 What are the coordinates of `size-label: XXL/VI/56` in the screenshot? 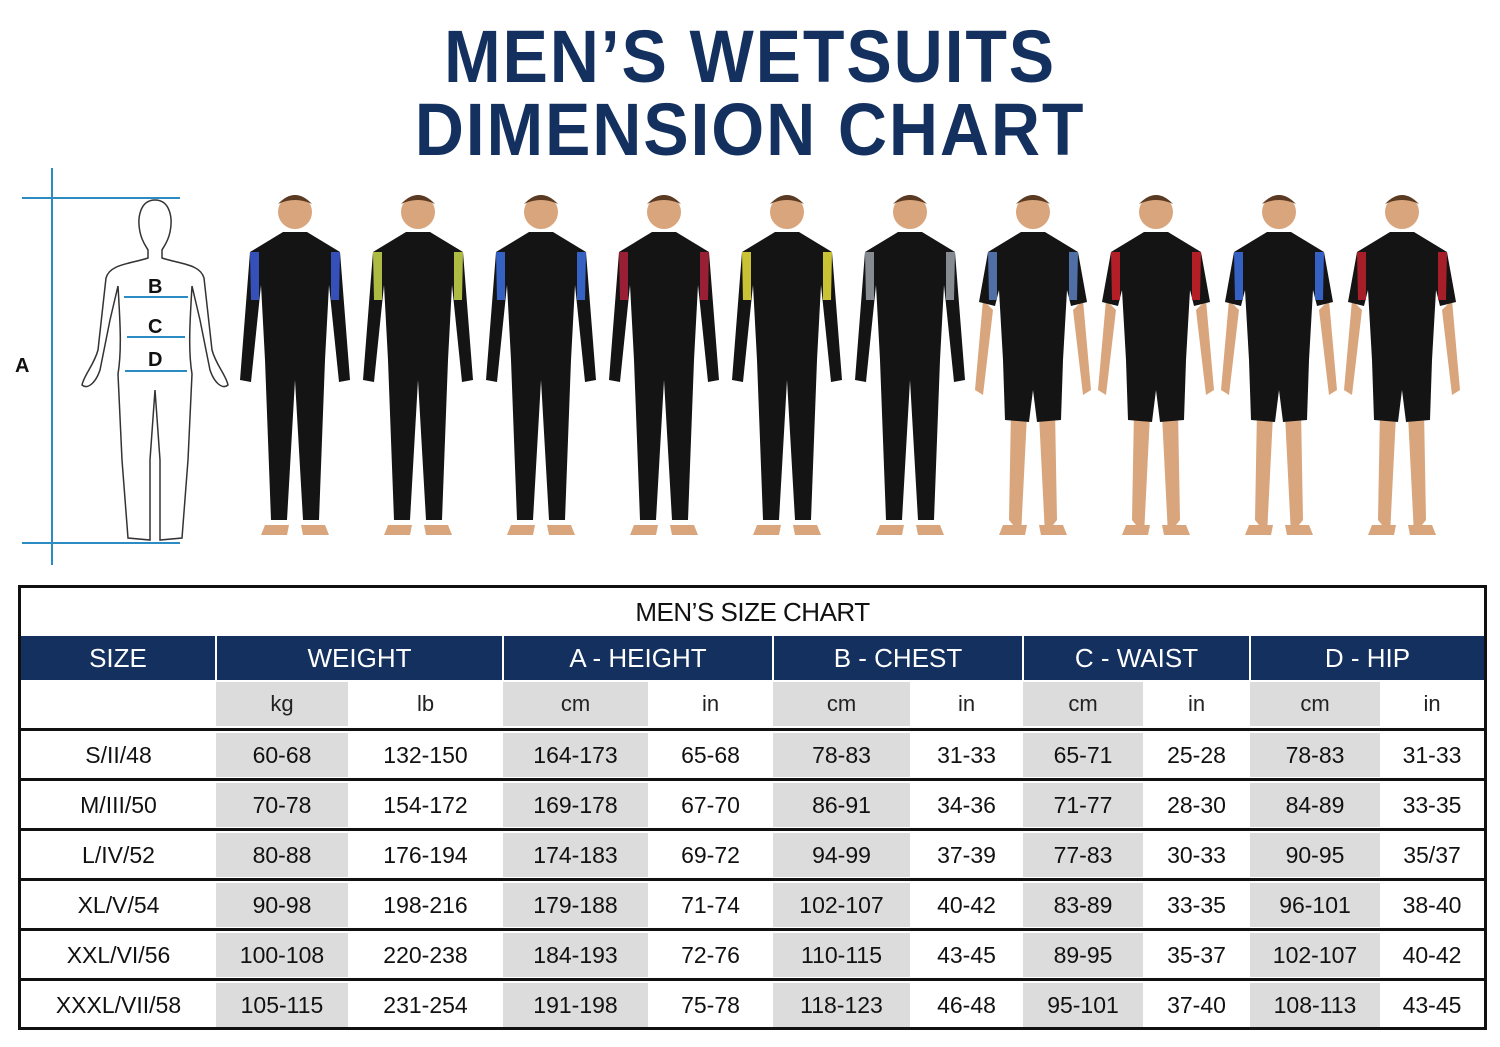 It's located at (118, 954).